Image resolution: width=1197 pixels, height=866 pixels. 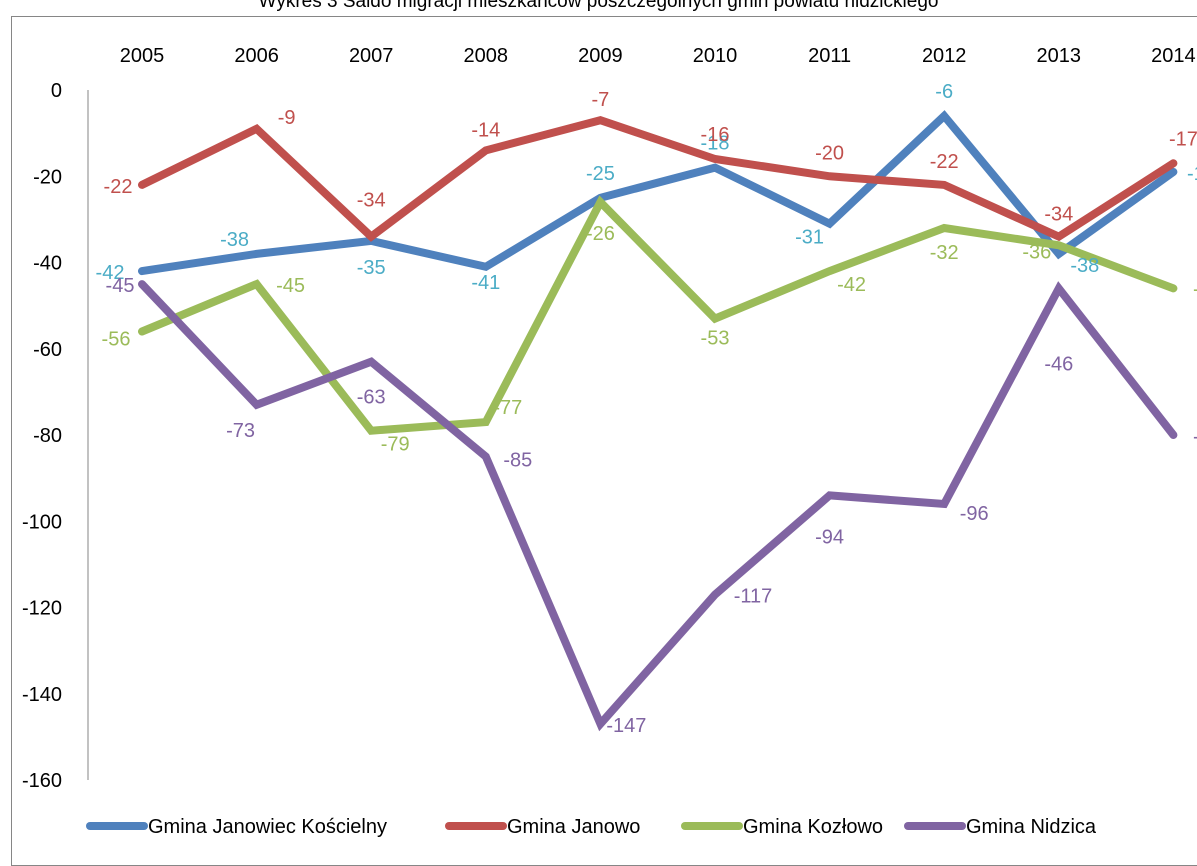 What do you see at coordinates (753, 597) in the screenshot?
I see `data-label: -117` at bounding box center [753, 597].